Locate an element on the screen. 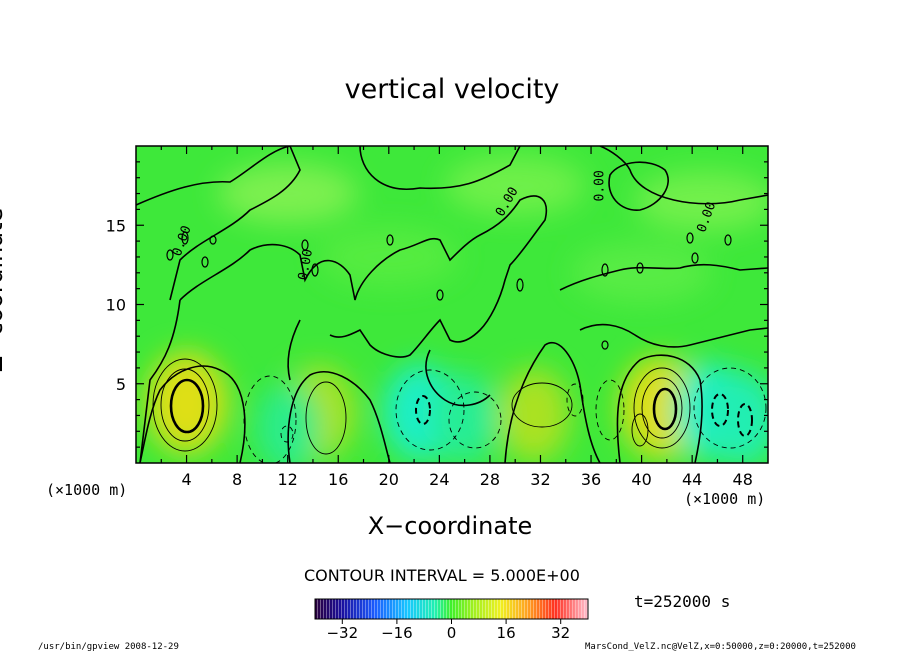  x-tick-label: 48 is located at coordinates (743, 479).